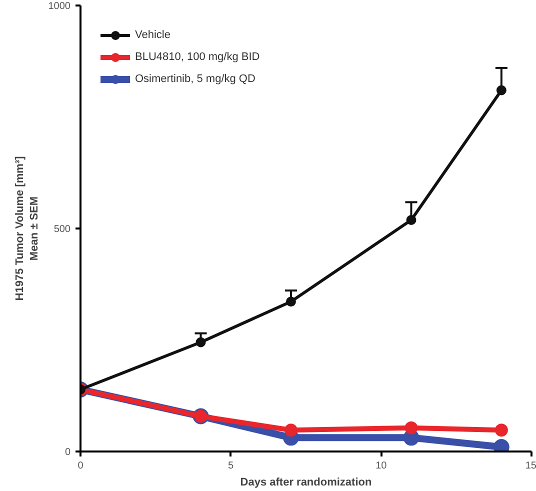 This screenshot has width=536, height=491. Describe the element at coordinates (231, 466) in the screenshot. I see `x-tick-label: 5` at that location.